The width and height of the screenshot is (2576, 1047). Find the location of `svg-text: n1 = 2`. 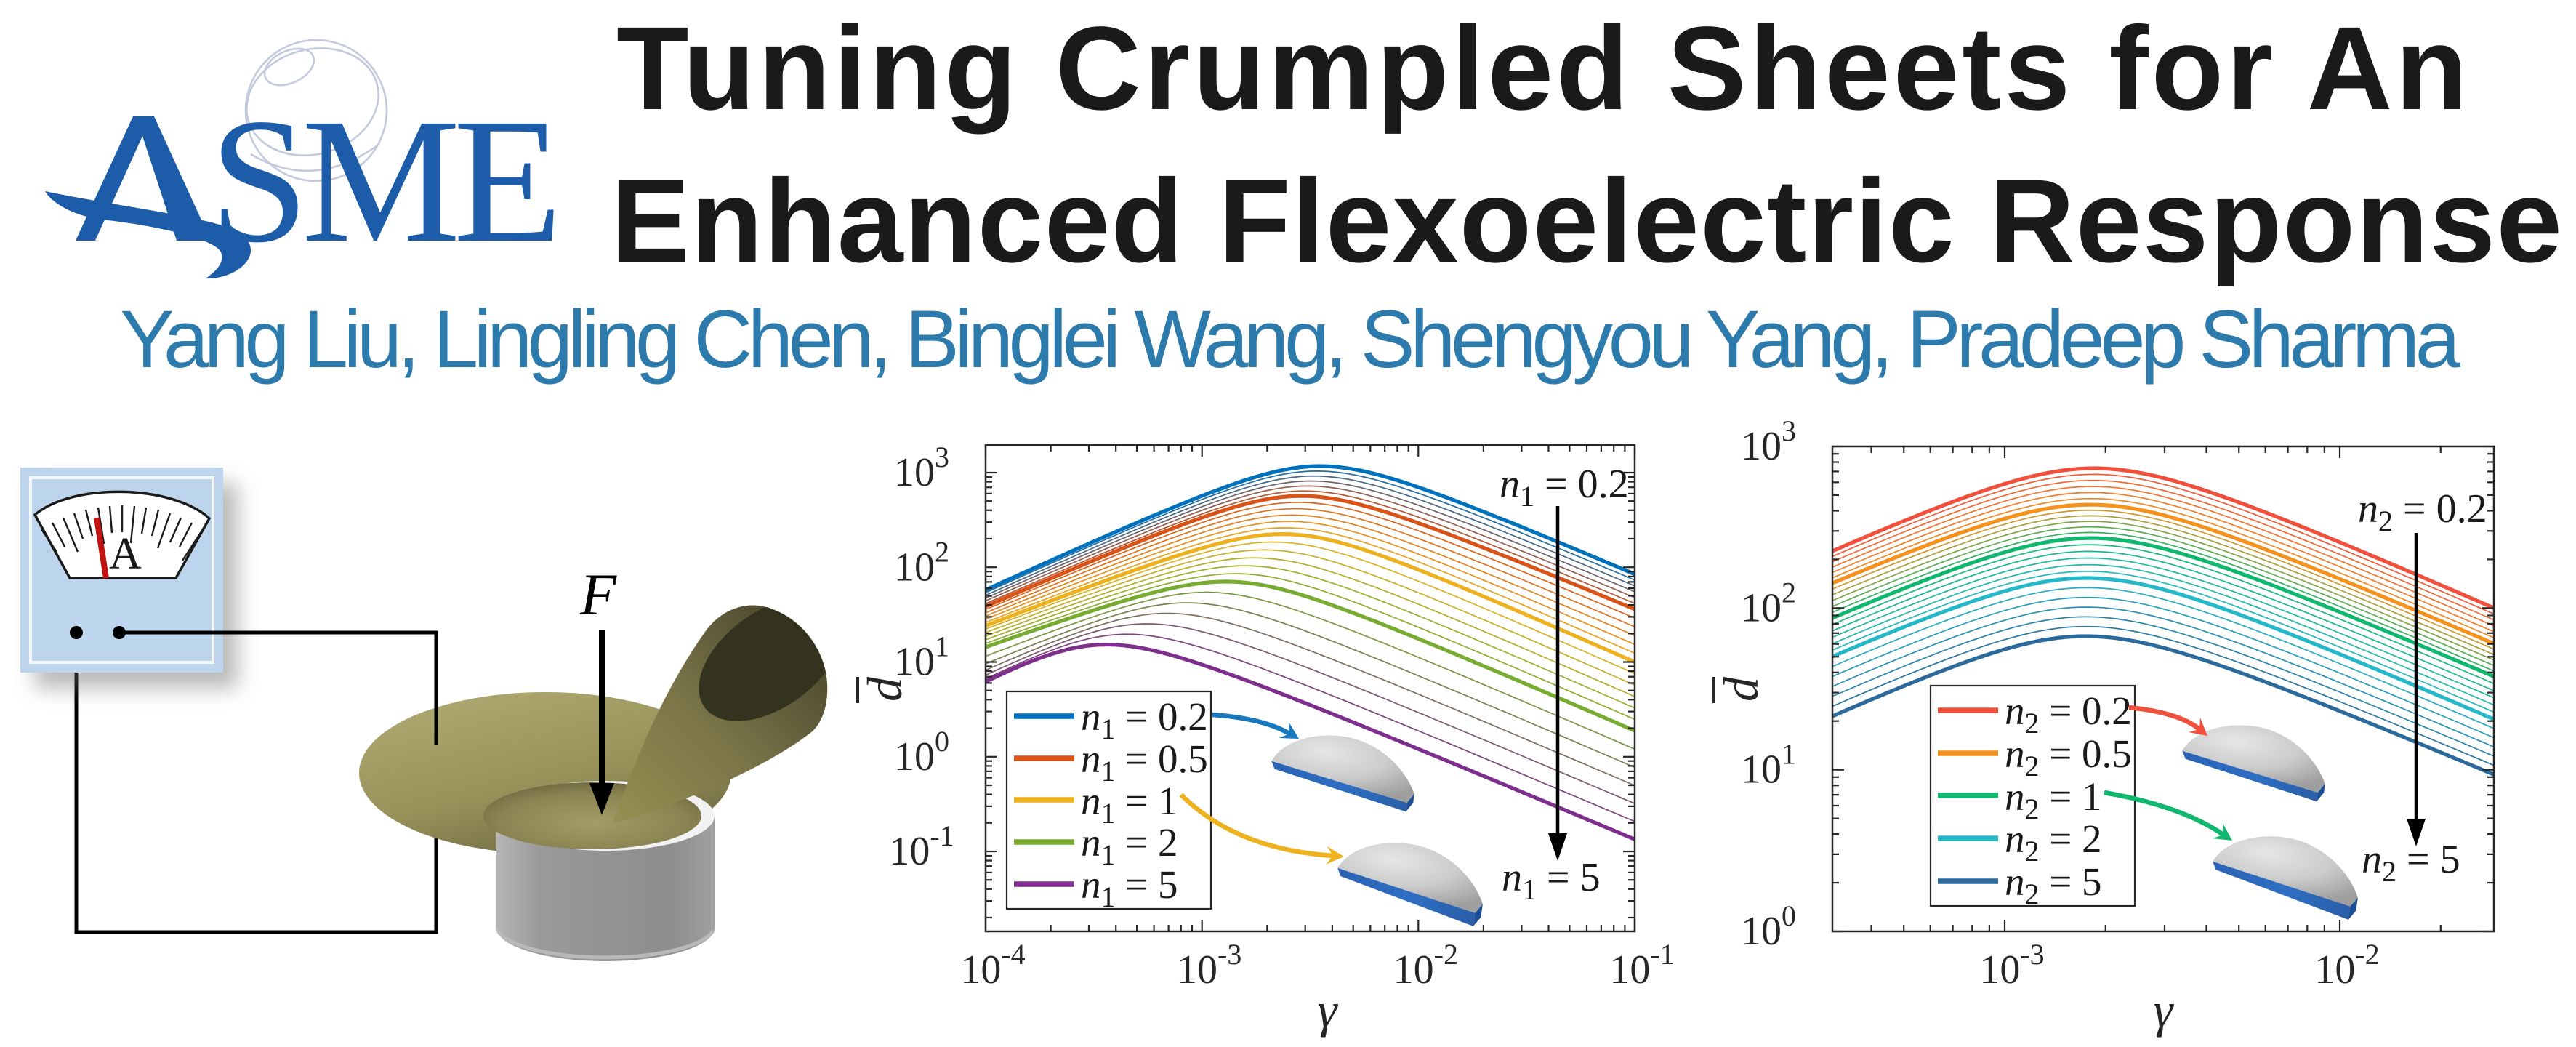

svg-text: n1 = 2 is located at coordinates (1129, 845).